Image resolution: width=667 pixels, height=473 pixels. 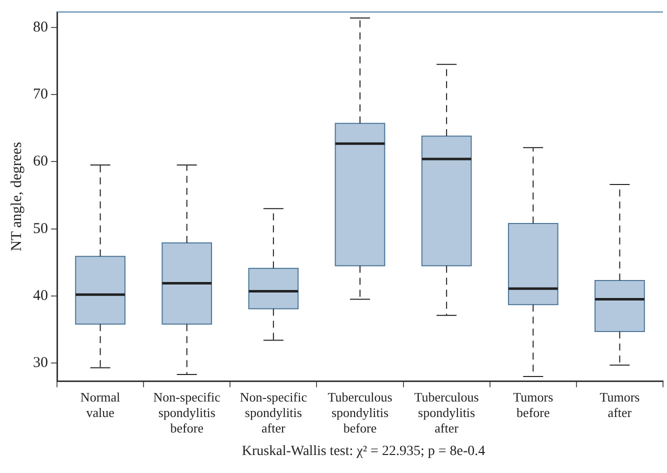 I want to click on x-tick-label: Tuberculous spondylitis after, so click(x=446, y=412).